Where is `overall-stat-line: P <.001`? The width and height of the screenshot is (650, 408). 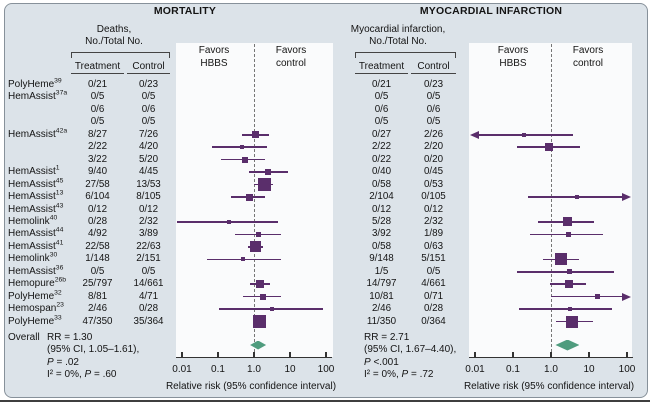 overall-stat-line: P <.001 is located at coordinates (381, 362).